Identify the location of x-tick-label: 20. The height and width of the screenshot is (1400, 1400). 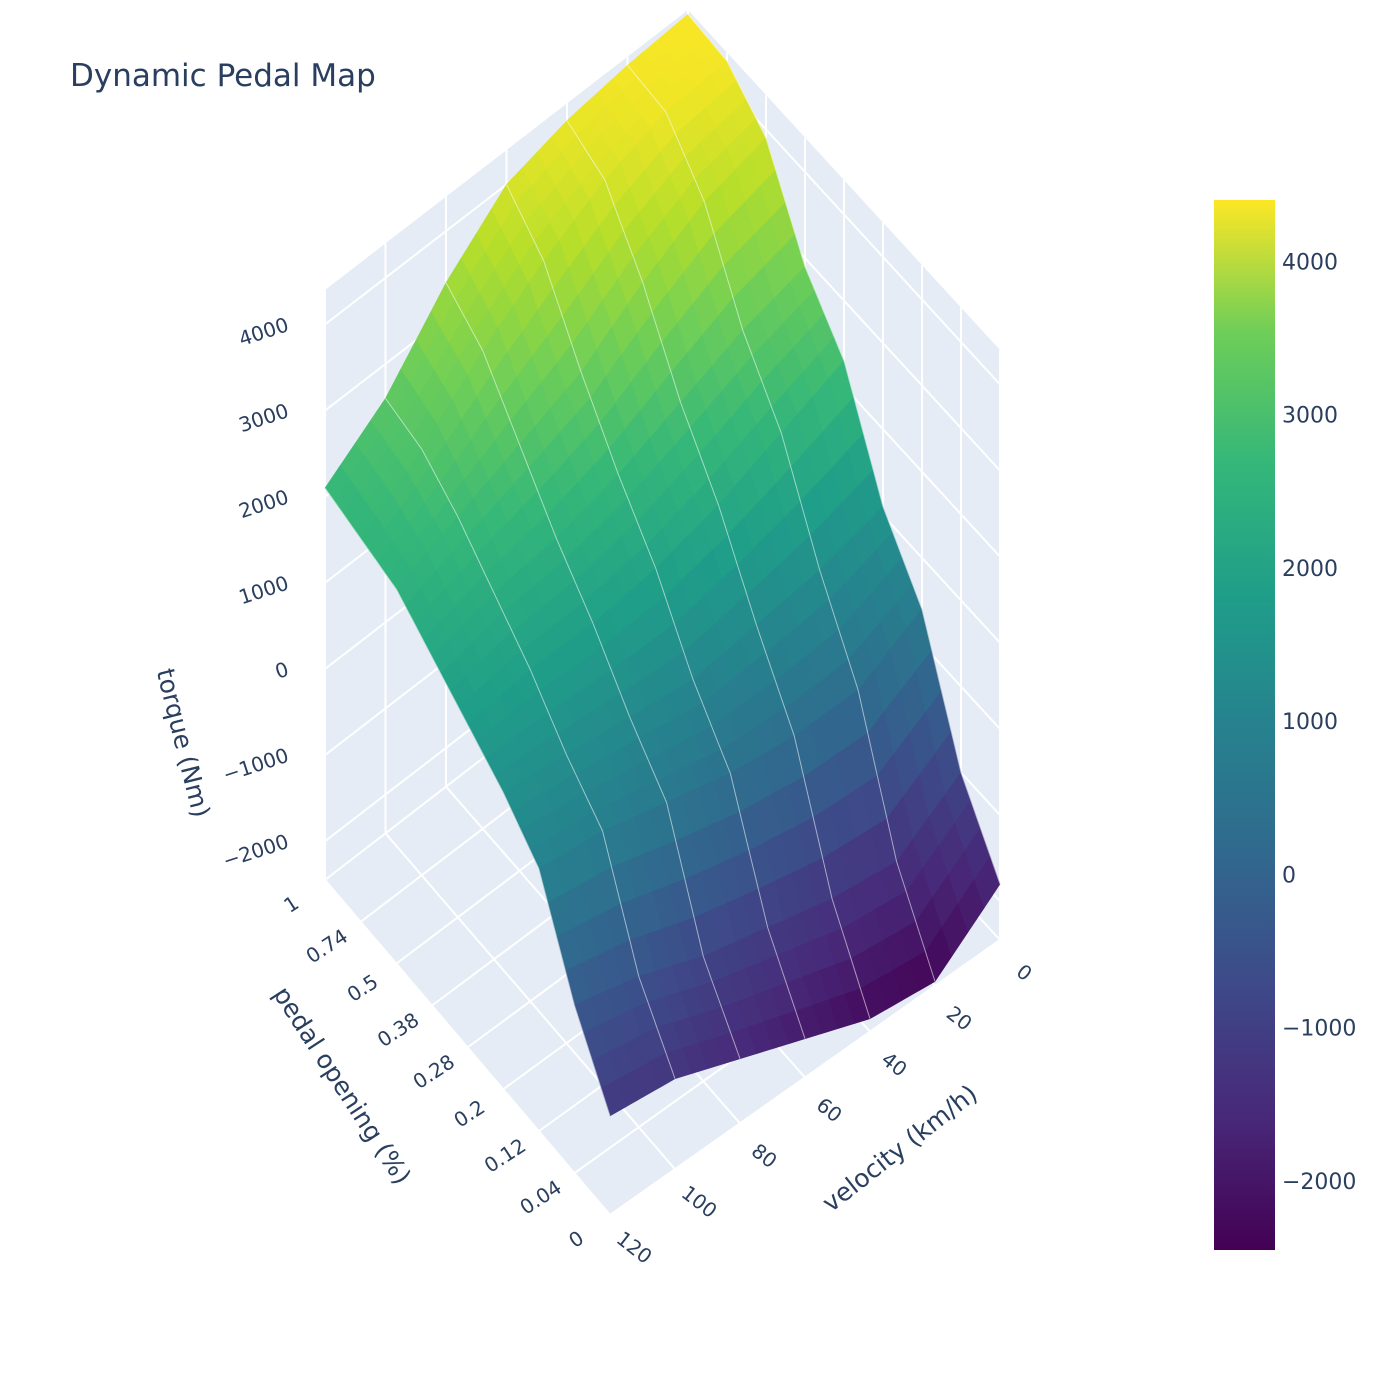
(959, 1018).